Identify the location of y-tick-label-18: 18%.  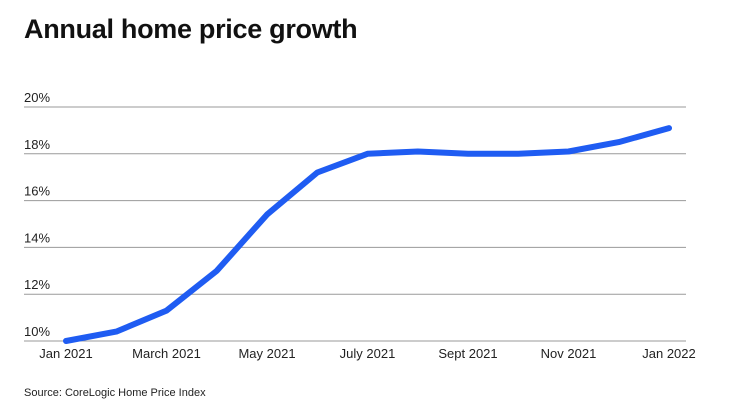
(37, 144).